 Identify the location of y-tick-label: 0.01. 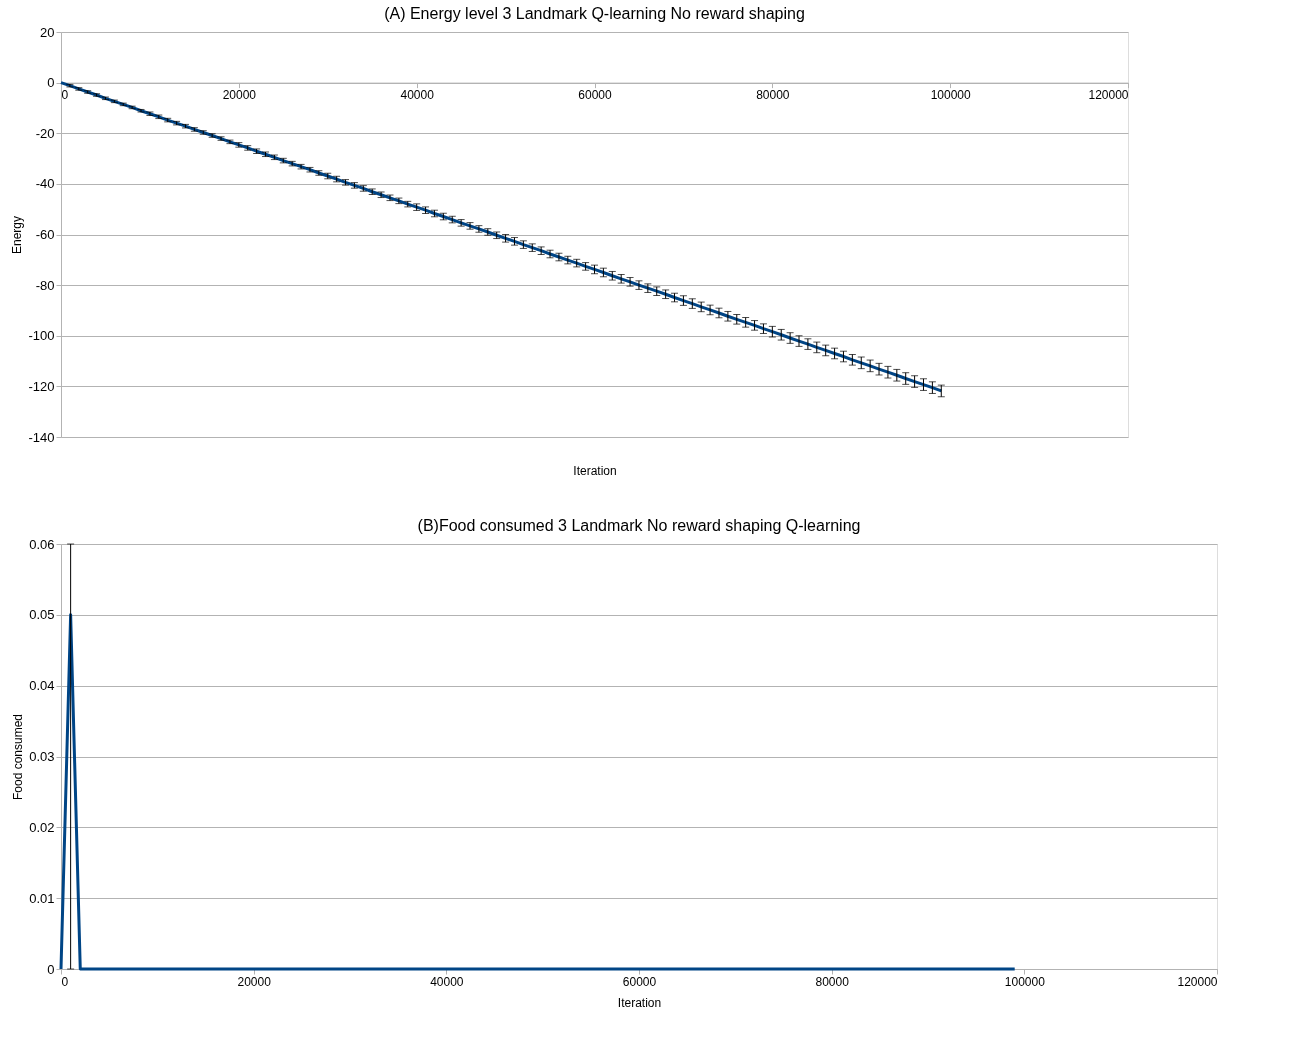
(42, 898).